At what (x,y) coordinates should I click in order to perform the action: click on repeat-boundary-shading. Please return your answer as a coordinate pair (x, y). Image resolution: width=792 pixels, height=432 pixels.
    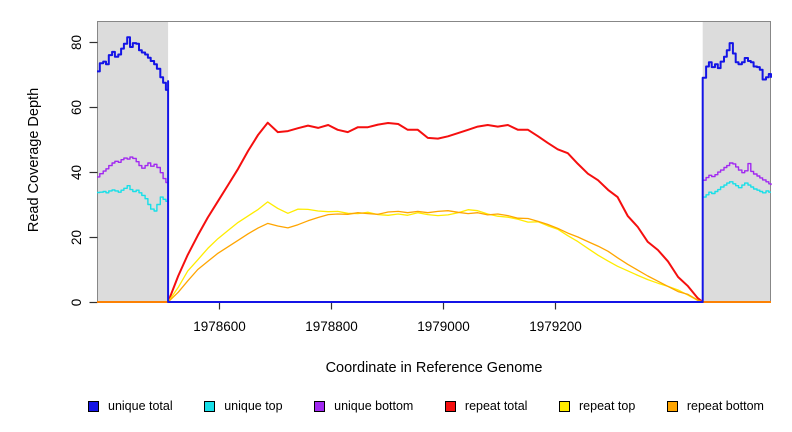
    Looking at the image, I should click on (133, 161).